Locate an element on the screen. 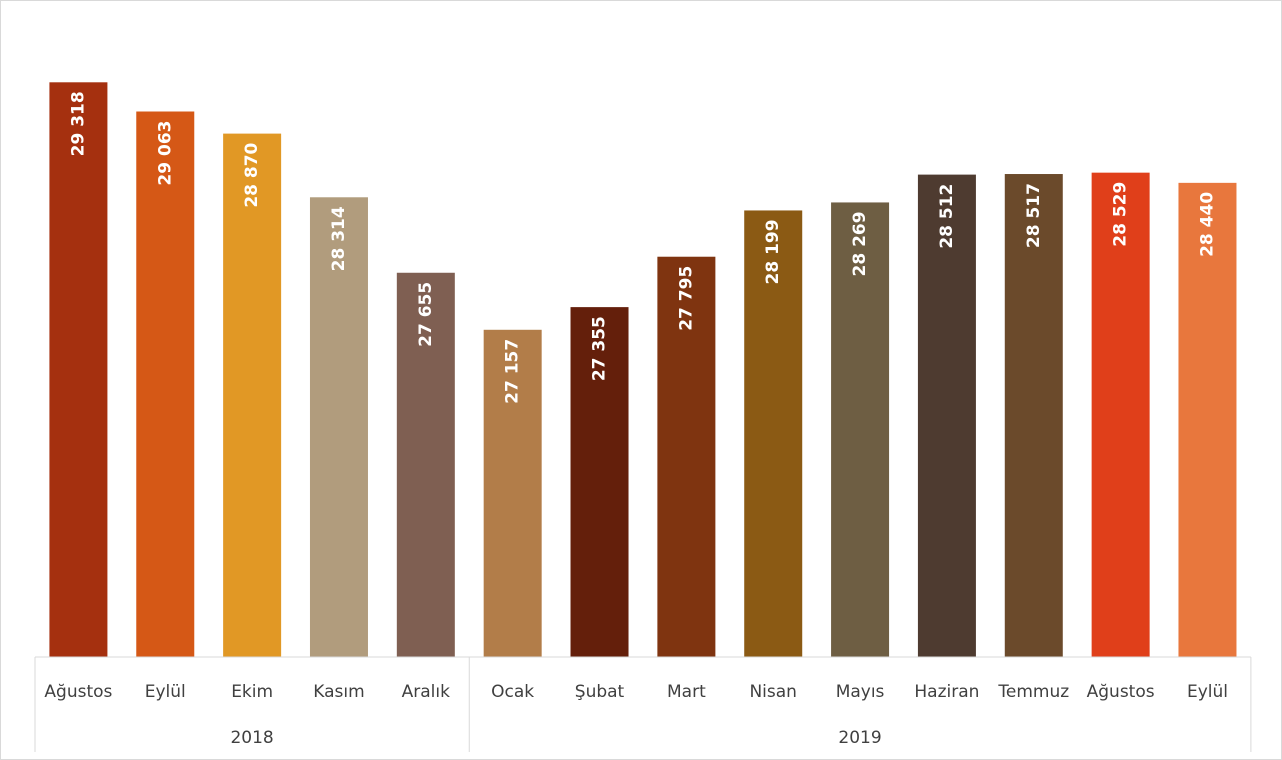 This screenshot has width=1282, height=760. data-label: 28 269 is located at coordinates (860, 243).